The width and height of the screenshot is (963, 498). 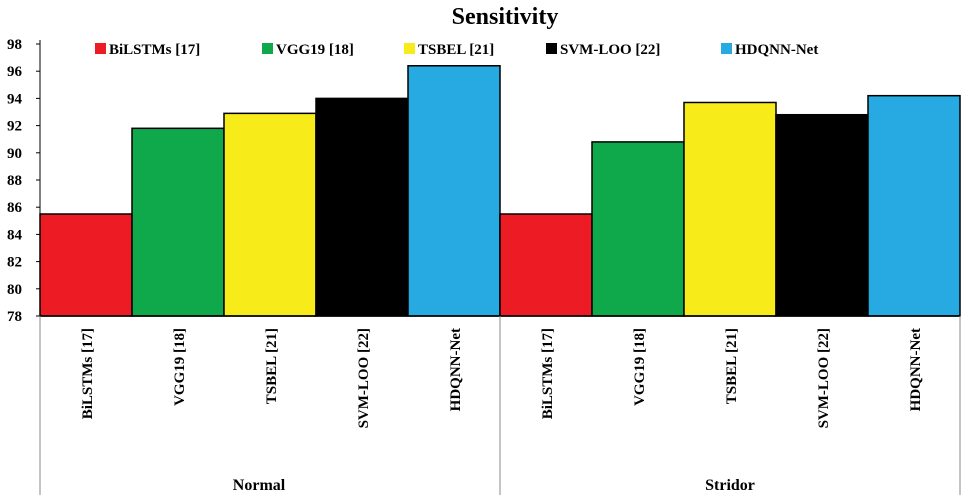 I want to click on y-tick-label: 96, so click(x=15, y=72).